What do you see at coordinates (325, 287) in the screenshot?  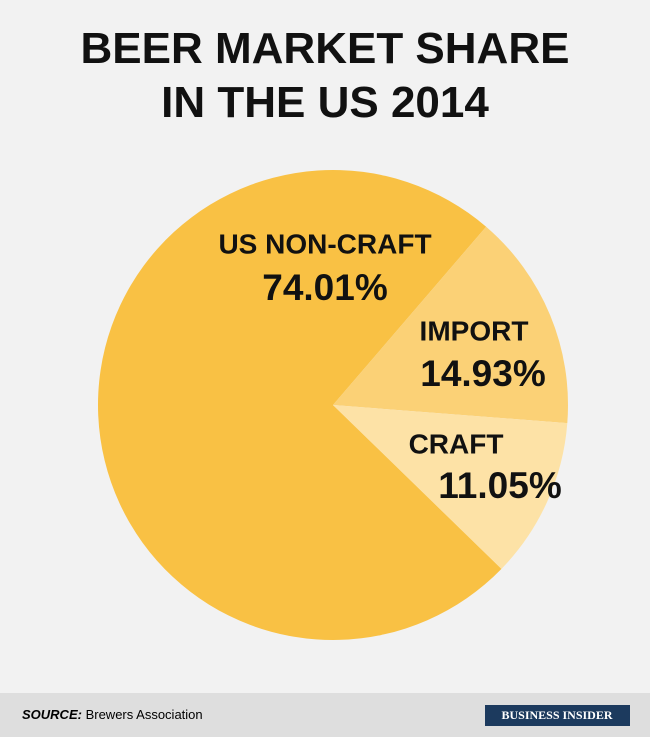 I see `value-label: 74.01%` at bounding box center [325, 287].